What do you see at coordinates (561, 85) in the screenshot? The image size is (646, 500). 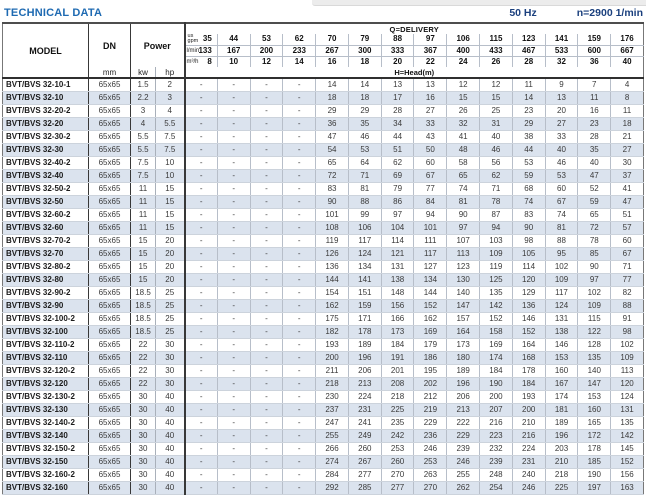 I see `head-cell: 9` at bounding box center [561, 85].